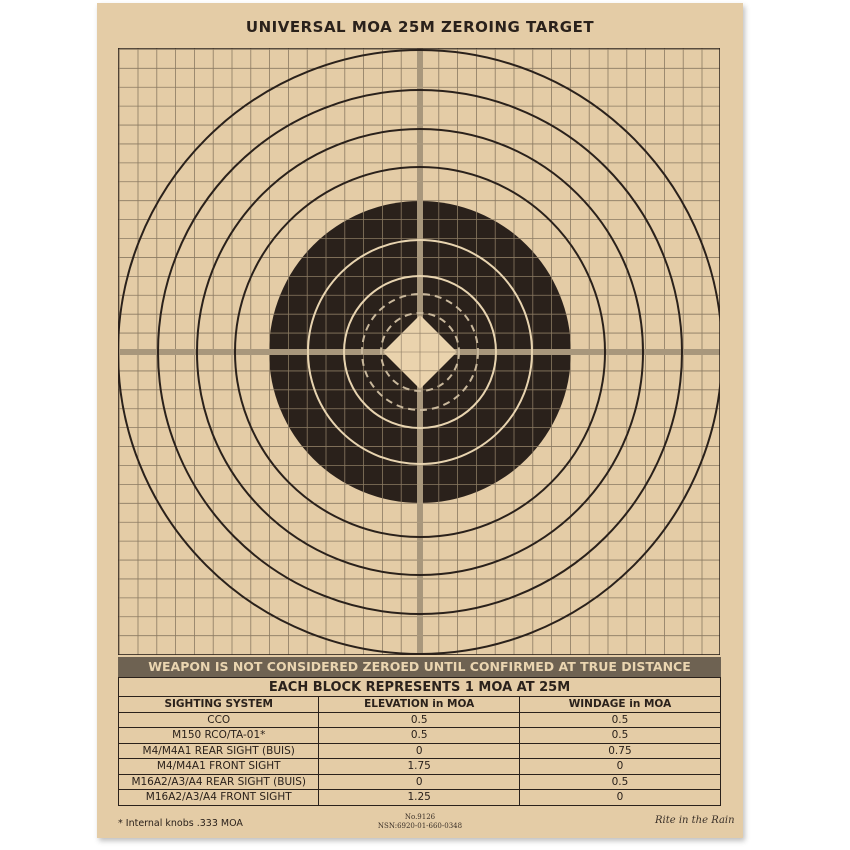 This screenshot has height=850, width=850. I want to click on cell: M16A2/A3/A4 REAR SIGHT (BUIS), so click(218, 781).